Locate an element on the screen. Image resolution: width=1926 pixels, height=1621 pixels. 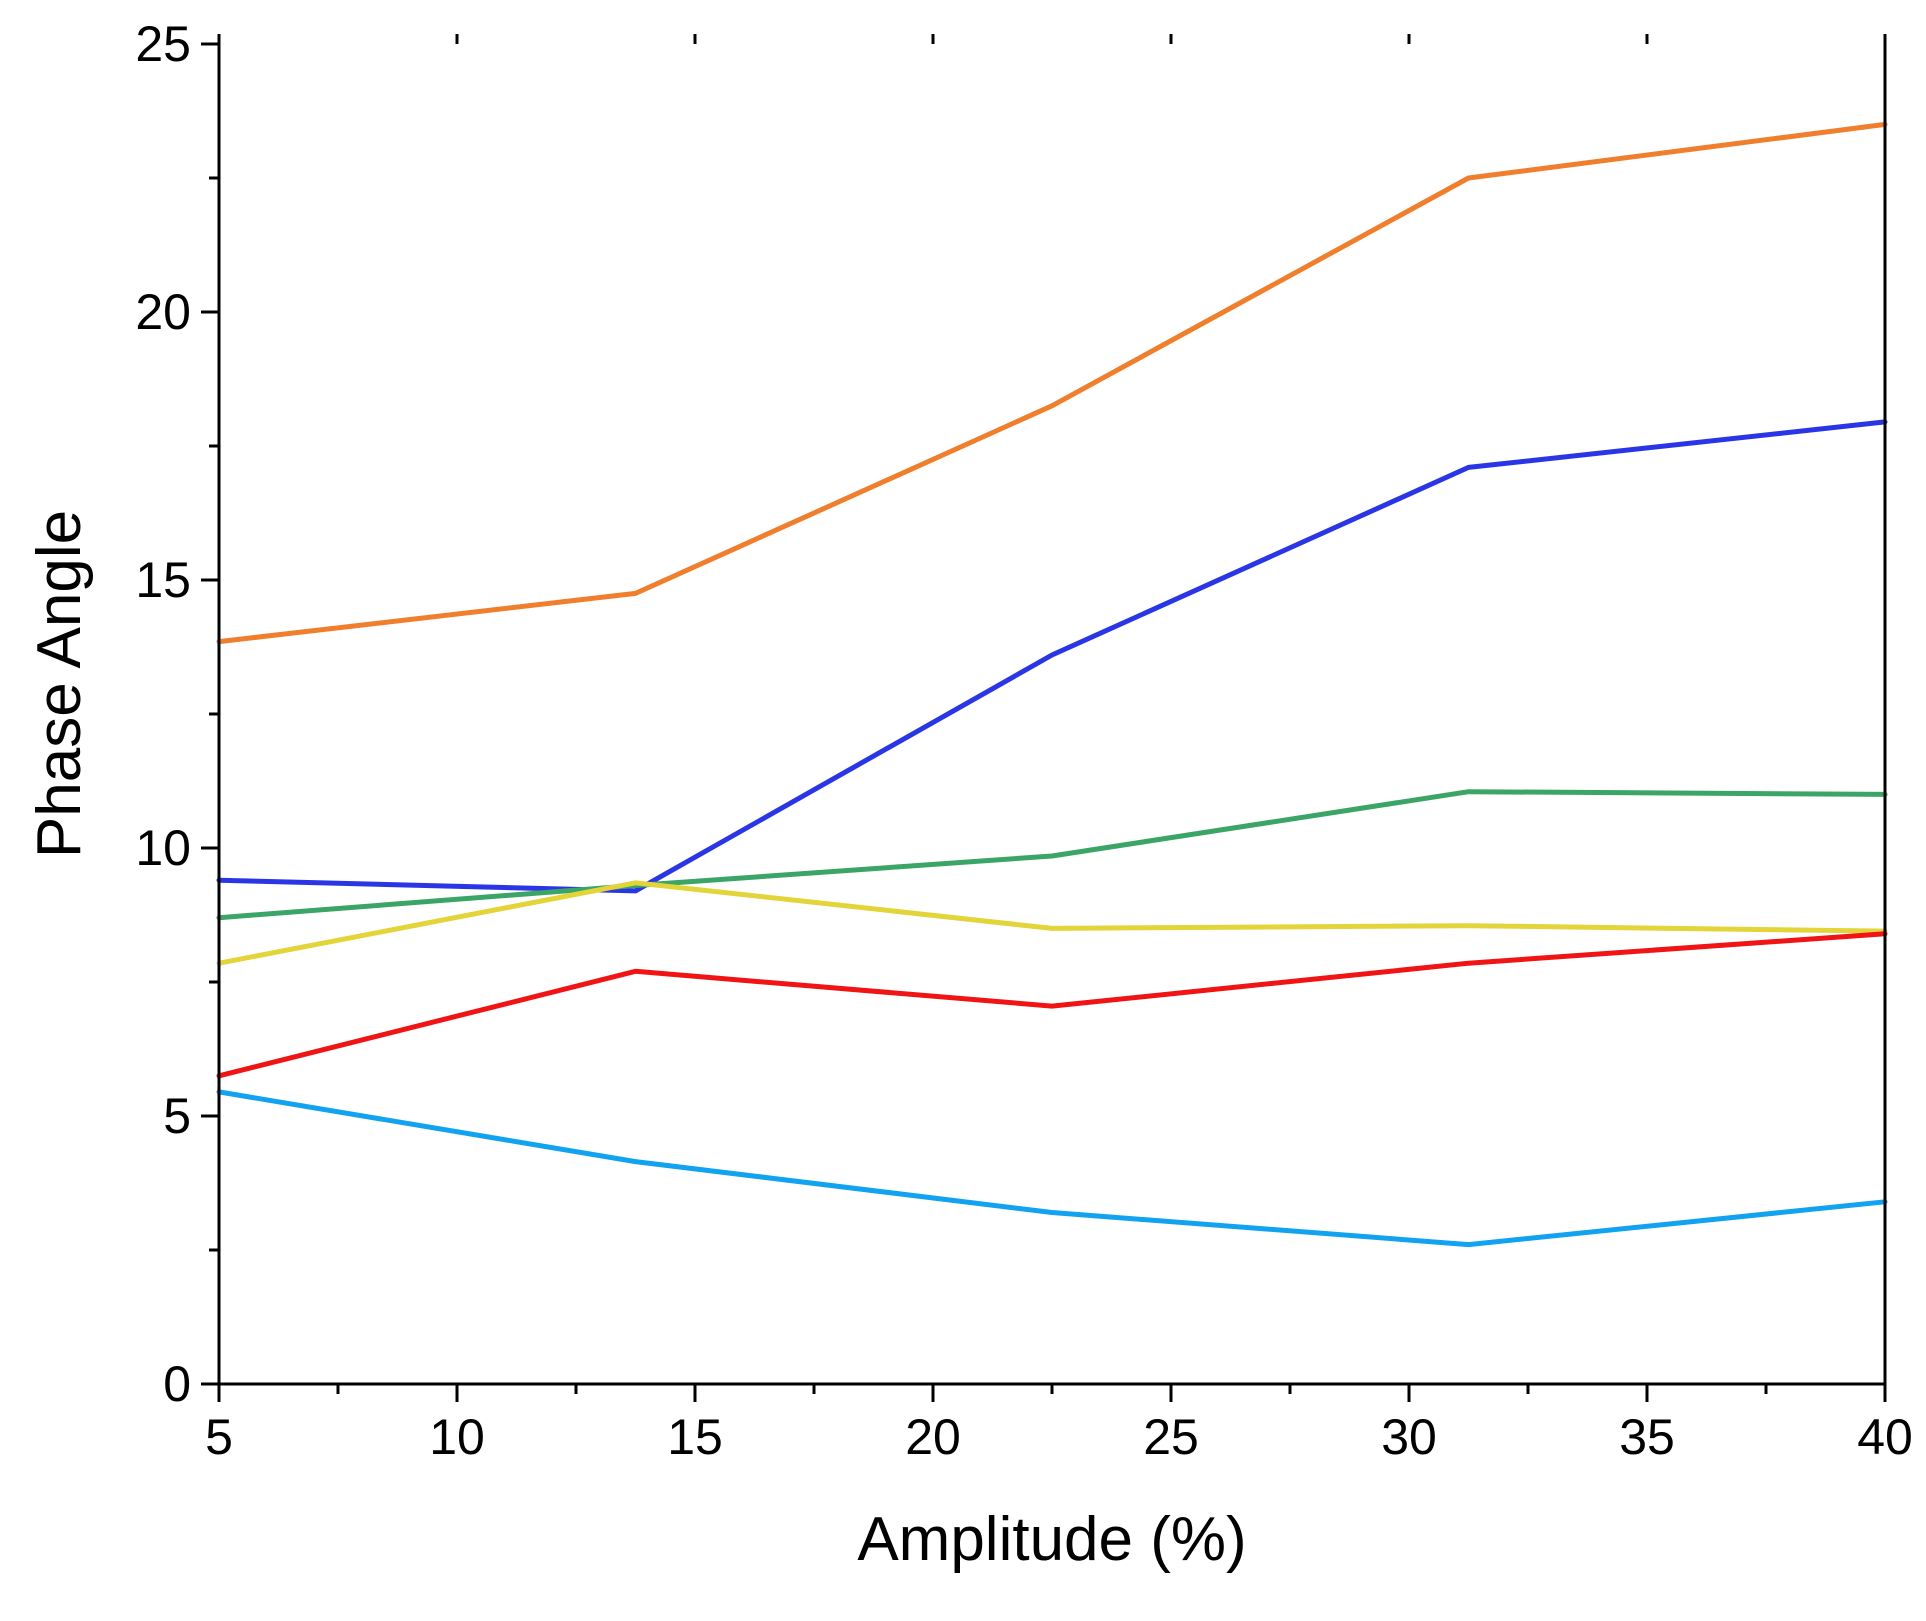
y-tick-label: 5 is located at coordinates (177, 1116).